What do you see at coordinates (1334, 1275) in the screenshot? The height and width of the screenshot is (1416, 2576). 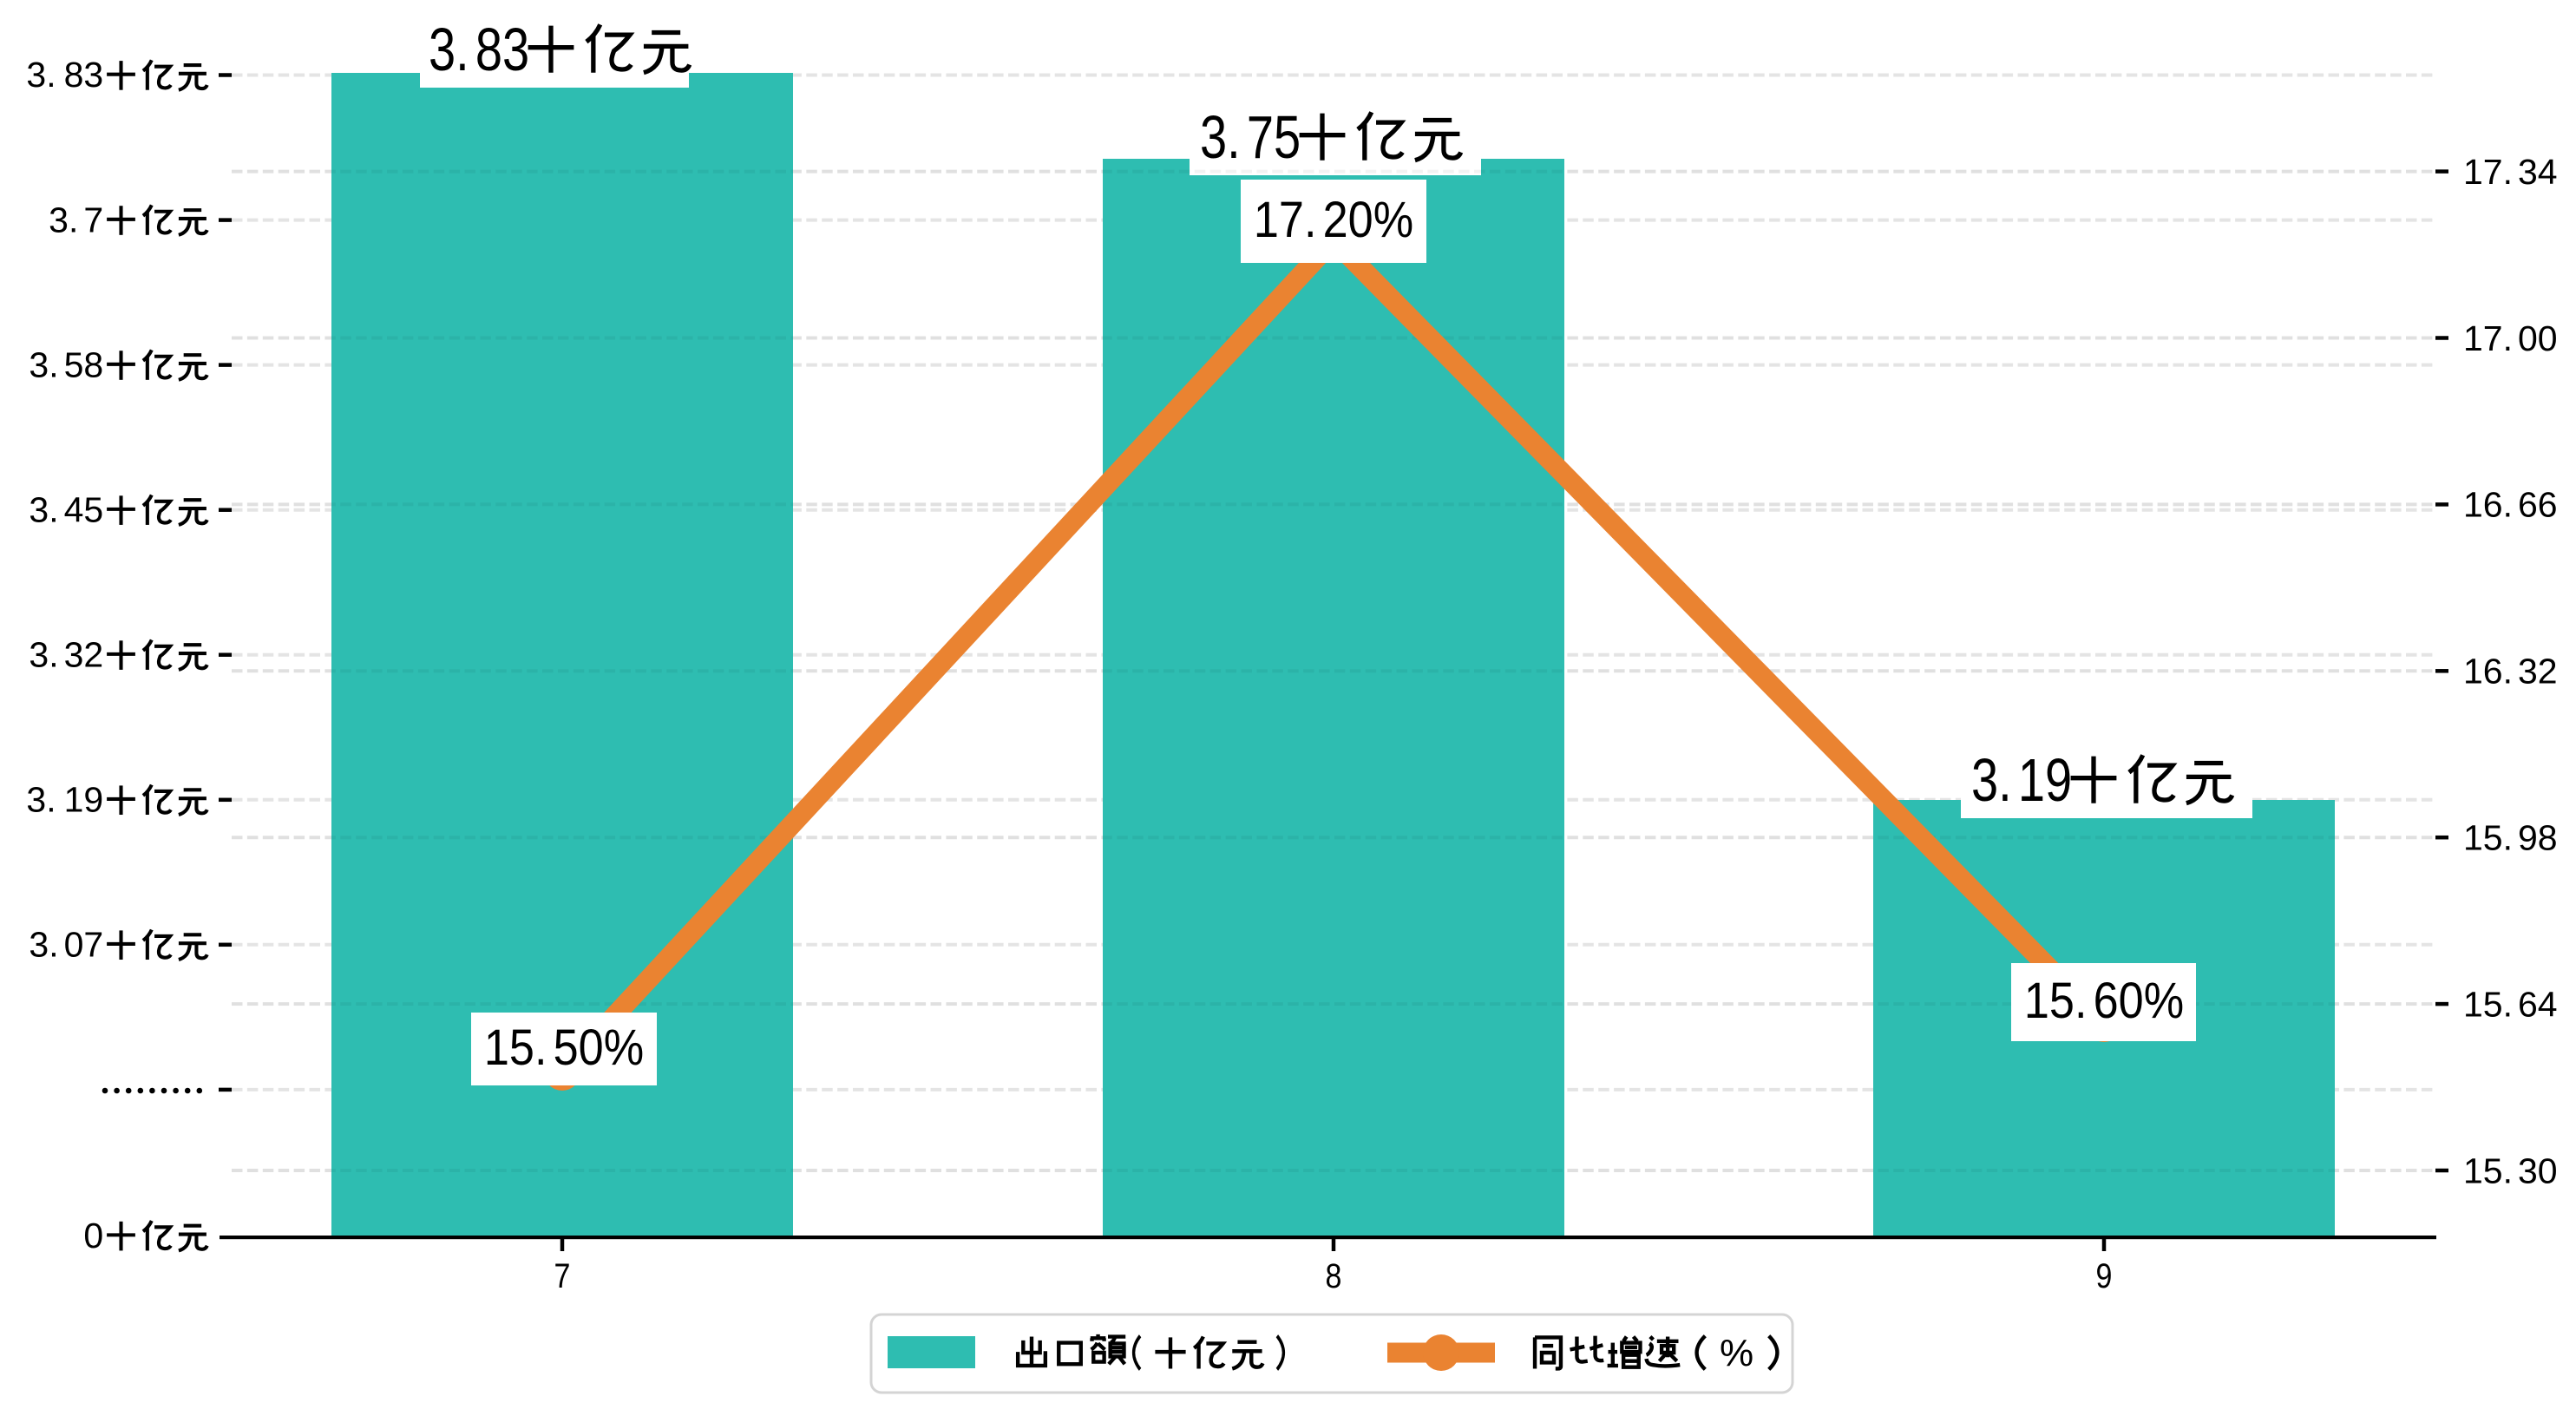 I see `svg-text: 8` at bounding box center [1334, 1275].